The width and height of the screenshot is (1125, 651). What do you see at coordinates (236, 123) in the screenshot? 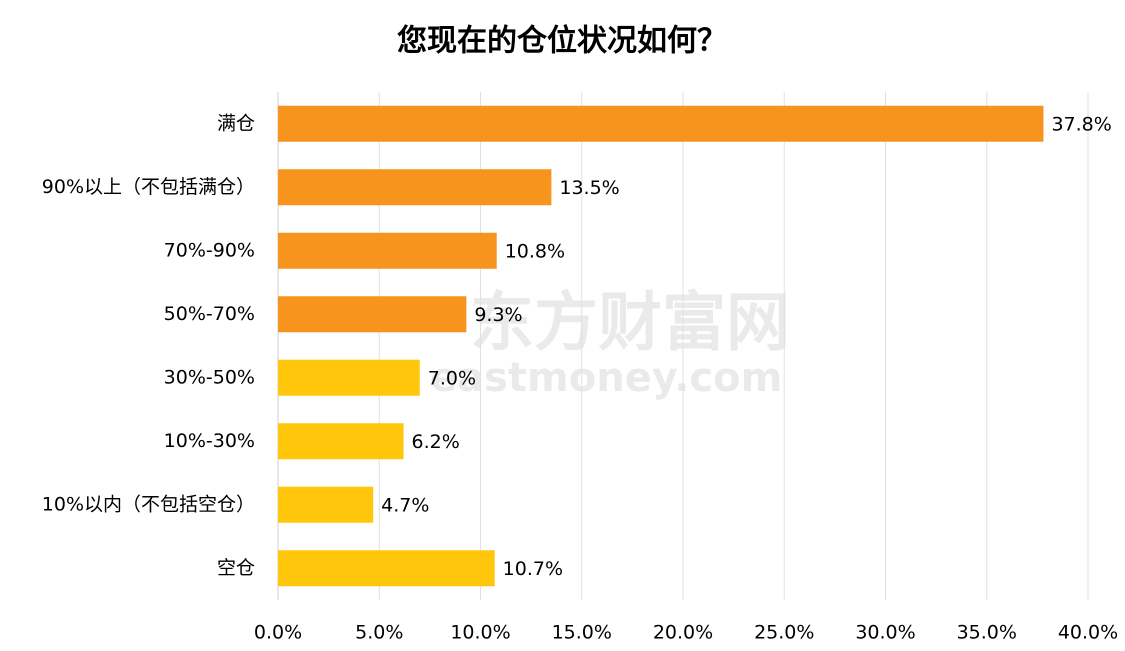
I see `y-tick-label: 满仓` at bounding box center [236, 123].